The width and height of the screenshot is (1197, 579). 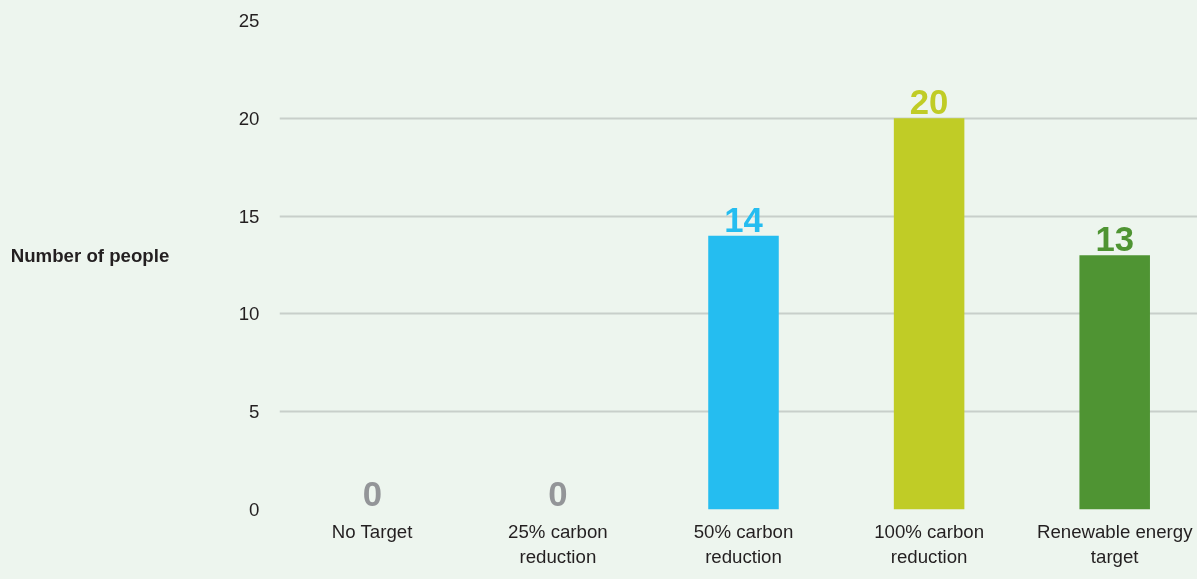 I want to click on y-tick-label: 0, so click(x=254, y=509).